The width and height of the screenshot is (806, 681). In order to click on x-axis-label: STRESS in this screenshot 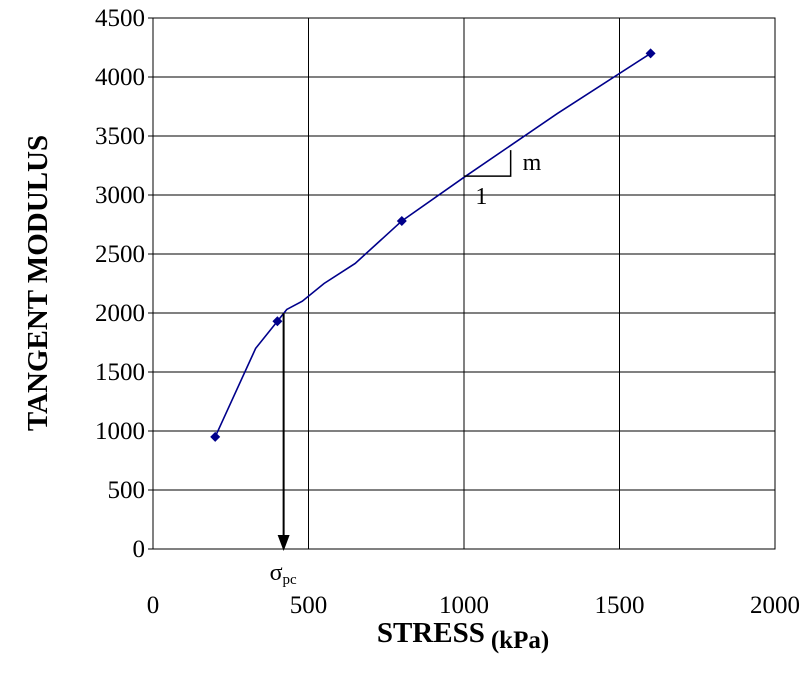, I will do `click(431, 633)`.